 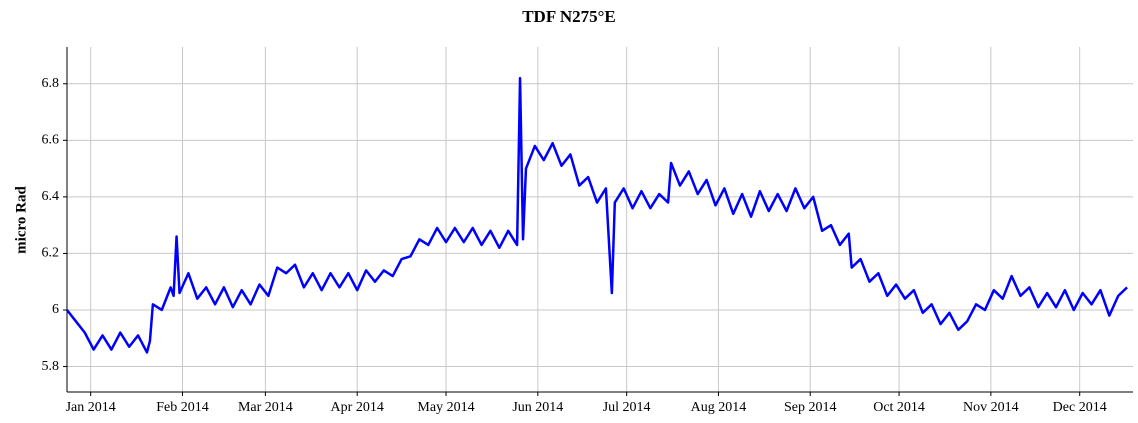 What do you see at coordinates (21, 220) in the screenshot?
I see `y-axis-label: micro Rad` at bounding box center [21, 220].